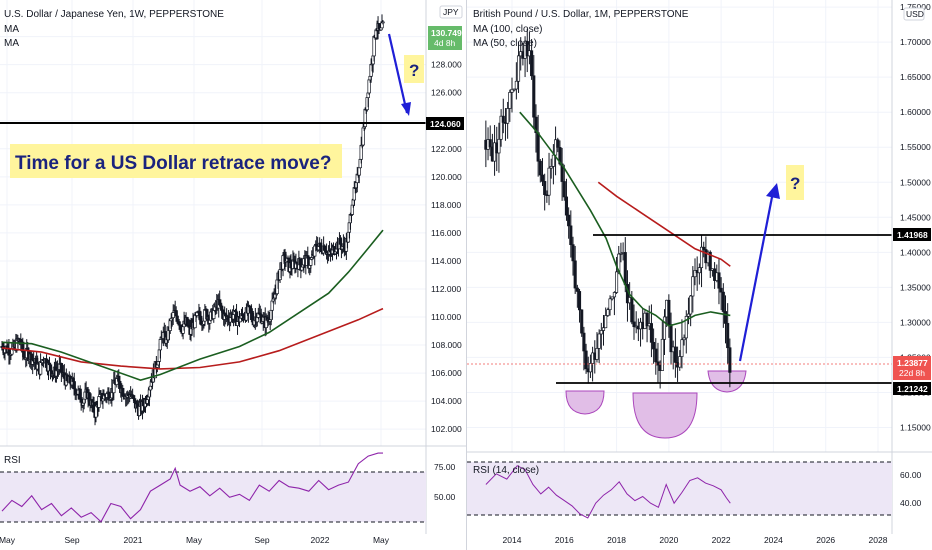  I want to click on right-x-tick-labels: 2014 2016 2018 2020 2022 2024 2026 2028, so click(695, 540).